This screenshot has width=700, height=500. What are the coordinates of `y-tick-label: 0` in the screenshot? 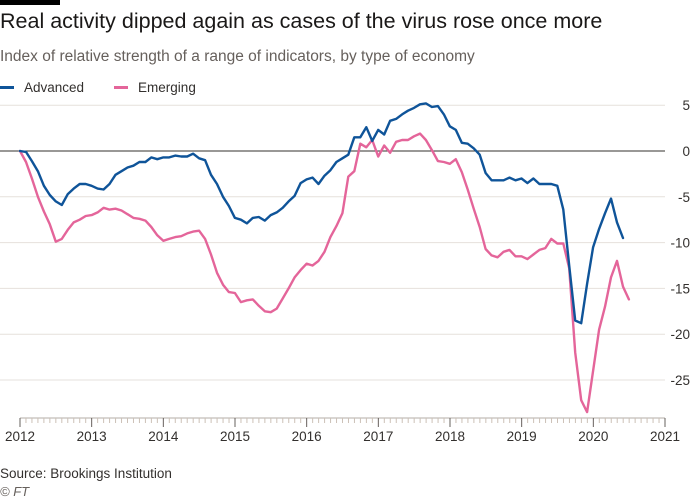 It's located at (686, 151).